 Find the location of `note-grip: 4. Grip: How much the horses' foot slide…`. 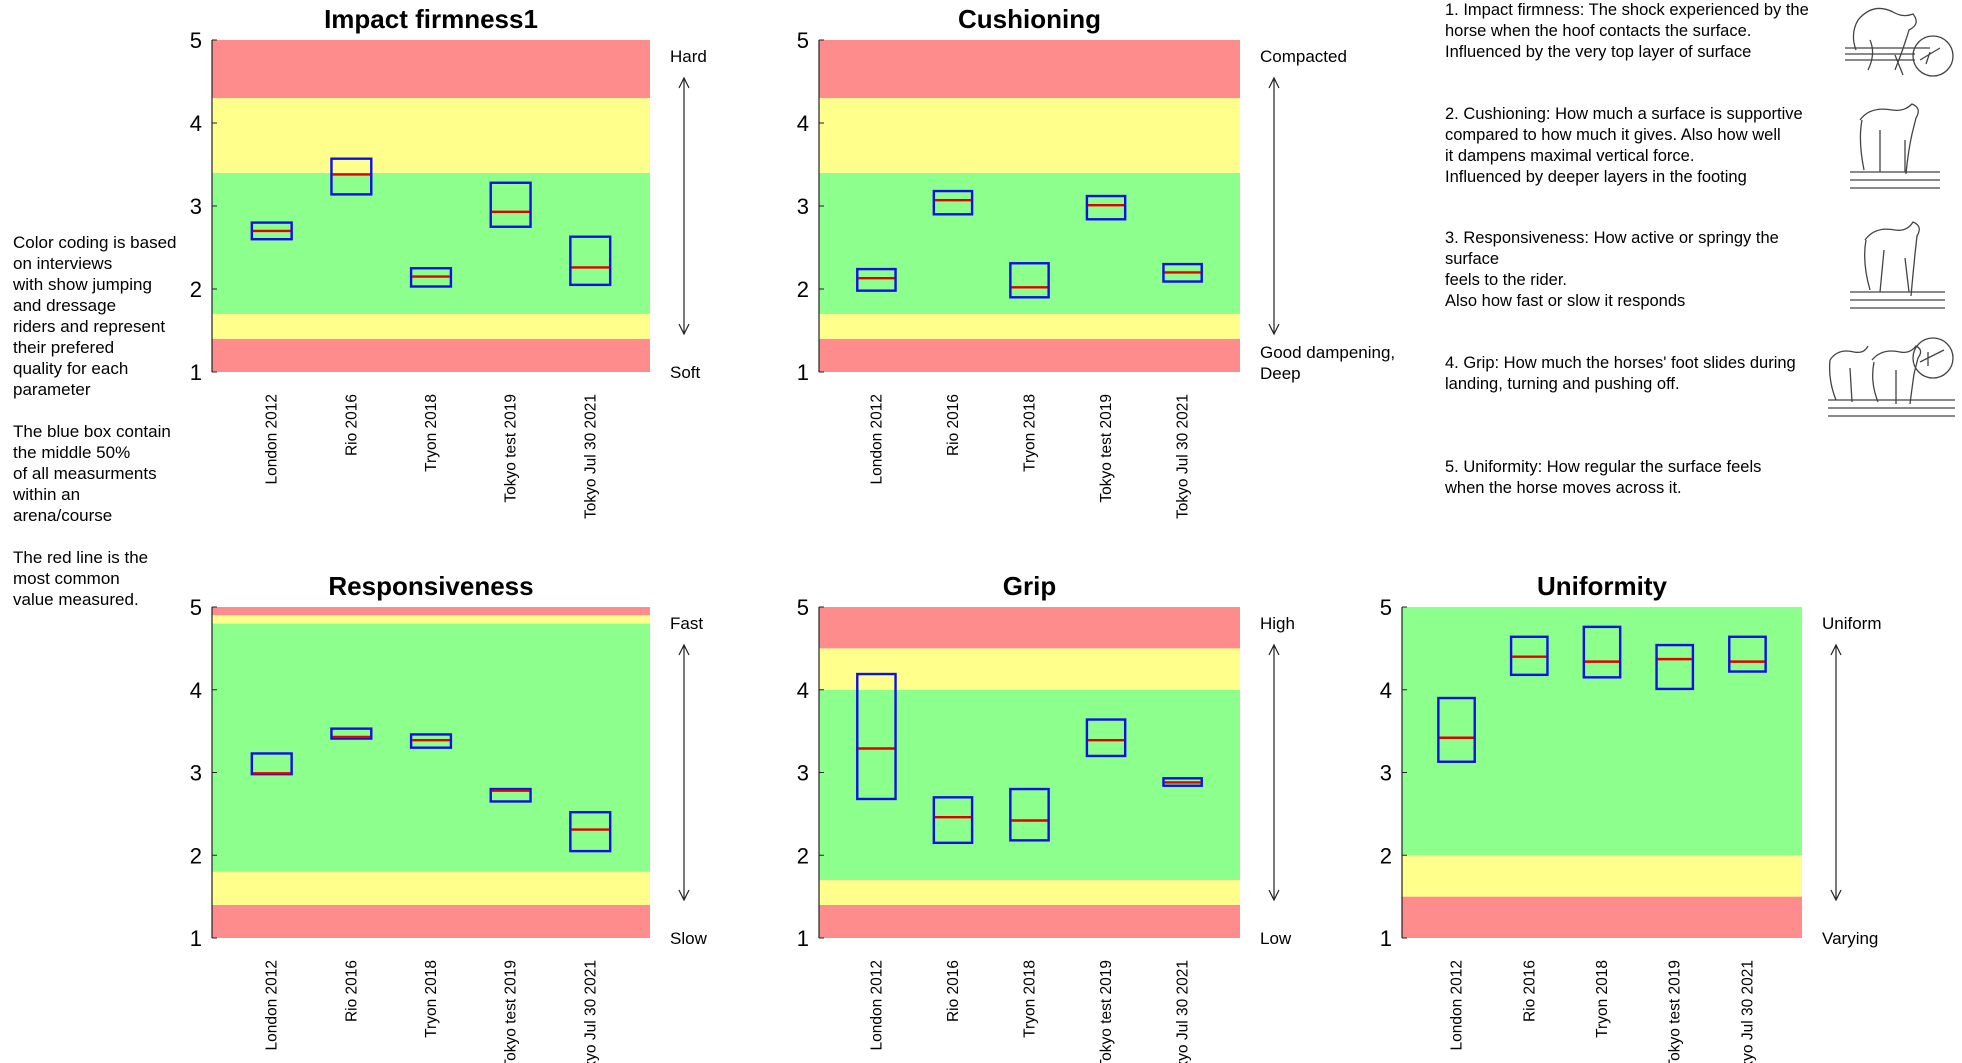

note-grip: 4. Grip: How much the horses' foot slide… is located at coordinates (1620, 373).